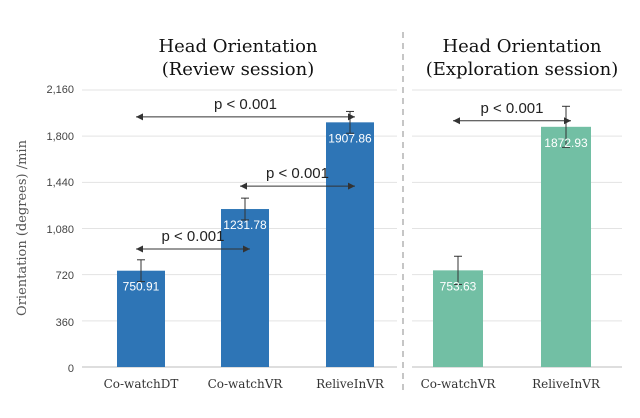  Describe the element at coordinates (245, 225) in the screenshot. I see `data-label: 1231.78` at that location.